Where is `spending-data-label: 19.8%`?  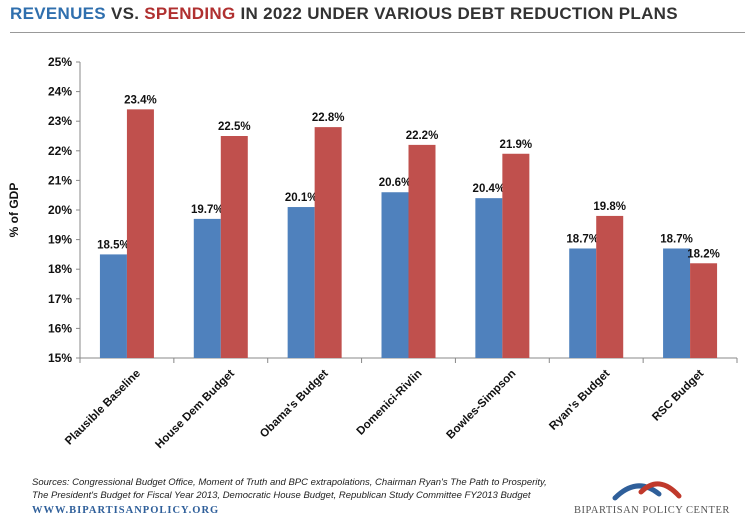
spending-data-label: 19.8% is located at coordinates (609, 207).